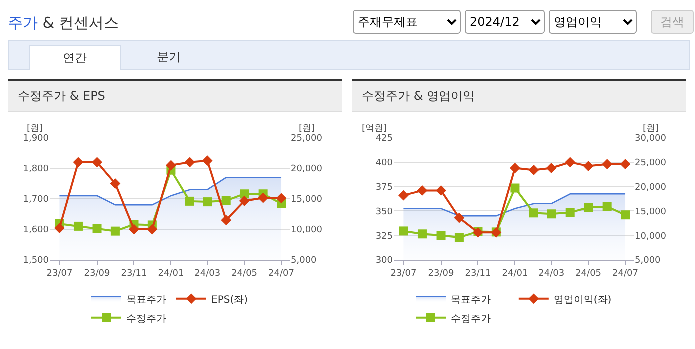 The width and height of the screenshot is (695, 349). What do you see at coordinates (36, 200) in the screenshot?
I see `y-tick-label: 1,700` at bounding box center [36, 200].